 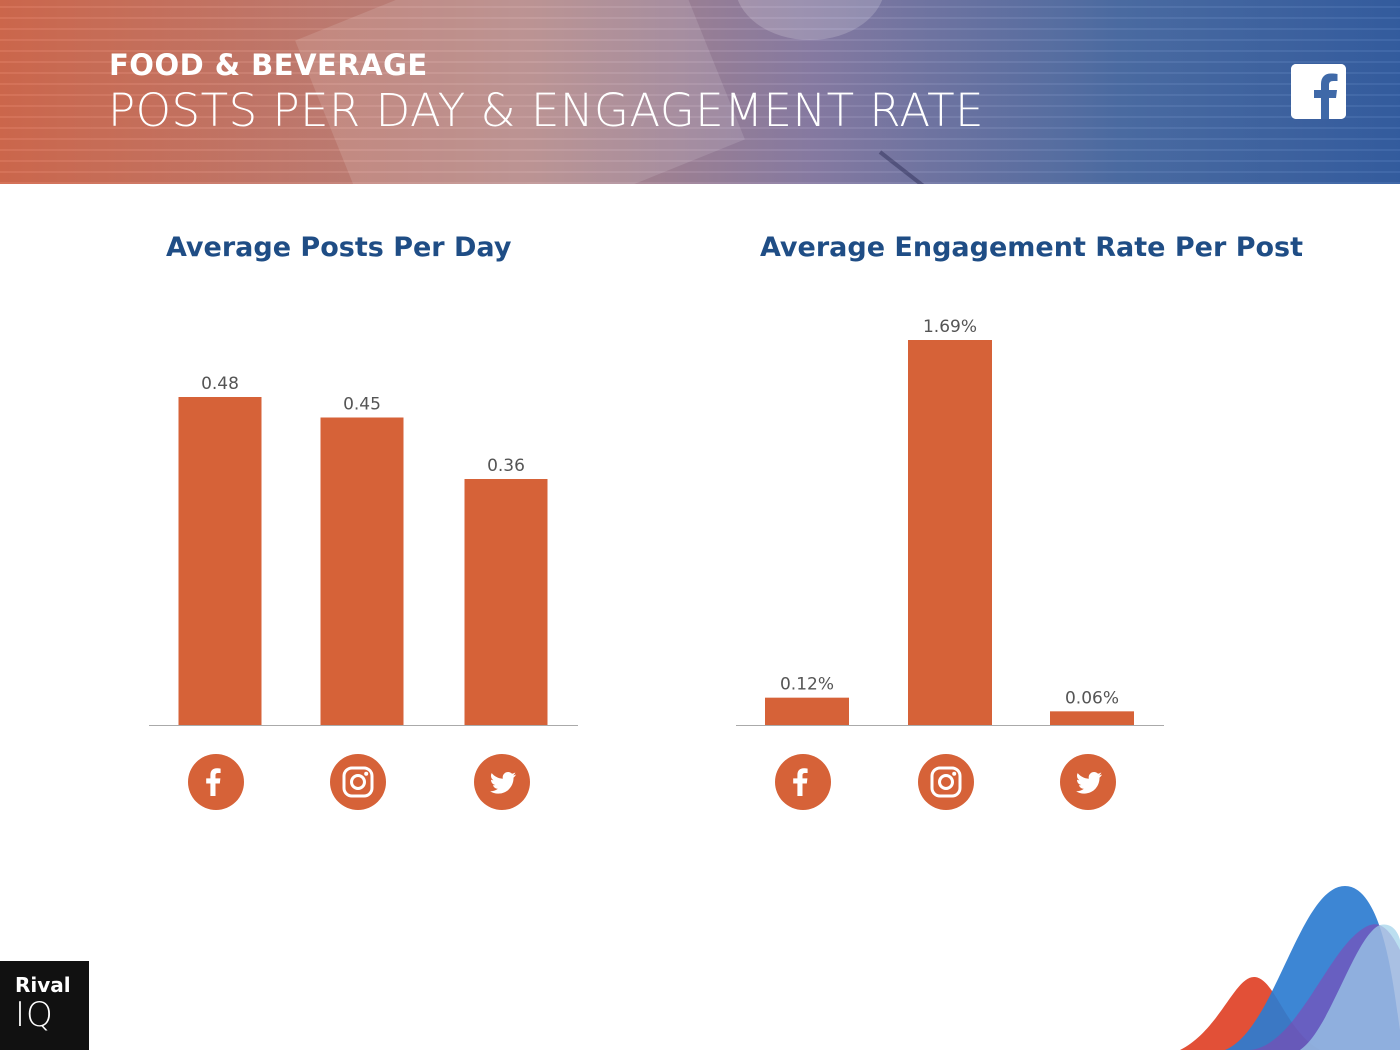 What do you see at coordinates (362, 405) in the screenshot?
I see `data-label-instagram: 0.45` at bounding box center [362, 405].